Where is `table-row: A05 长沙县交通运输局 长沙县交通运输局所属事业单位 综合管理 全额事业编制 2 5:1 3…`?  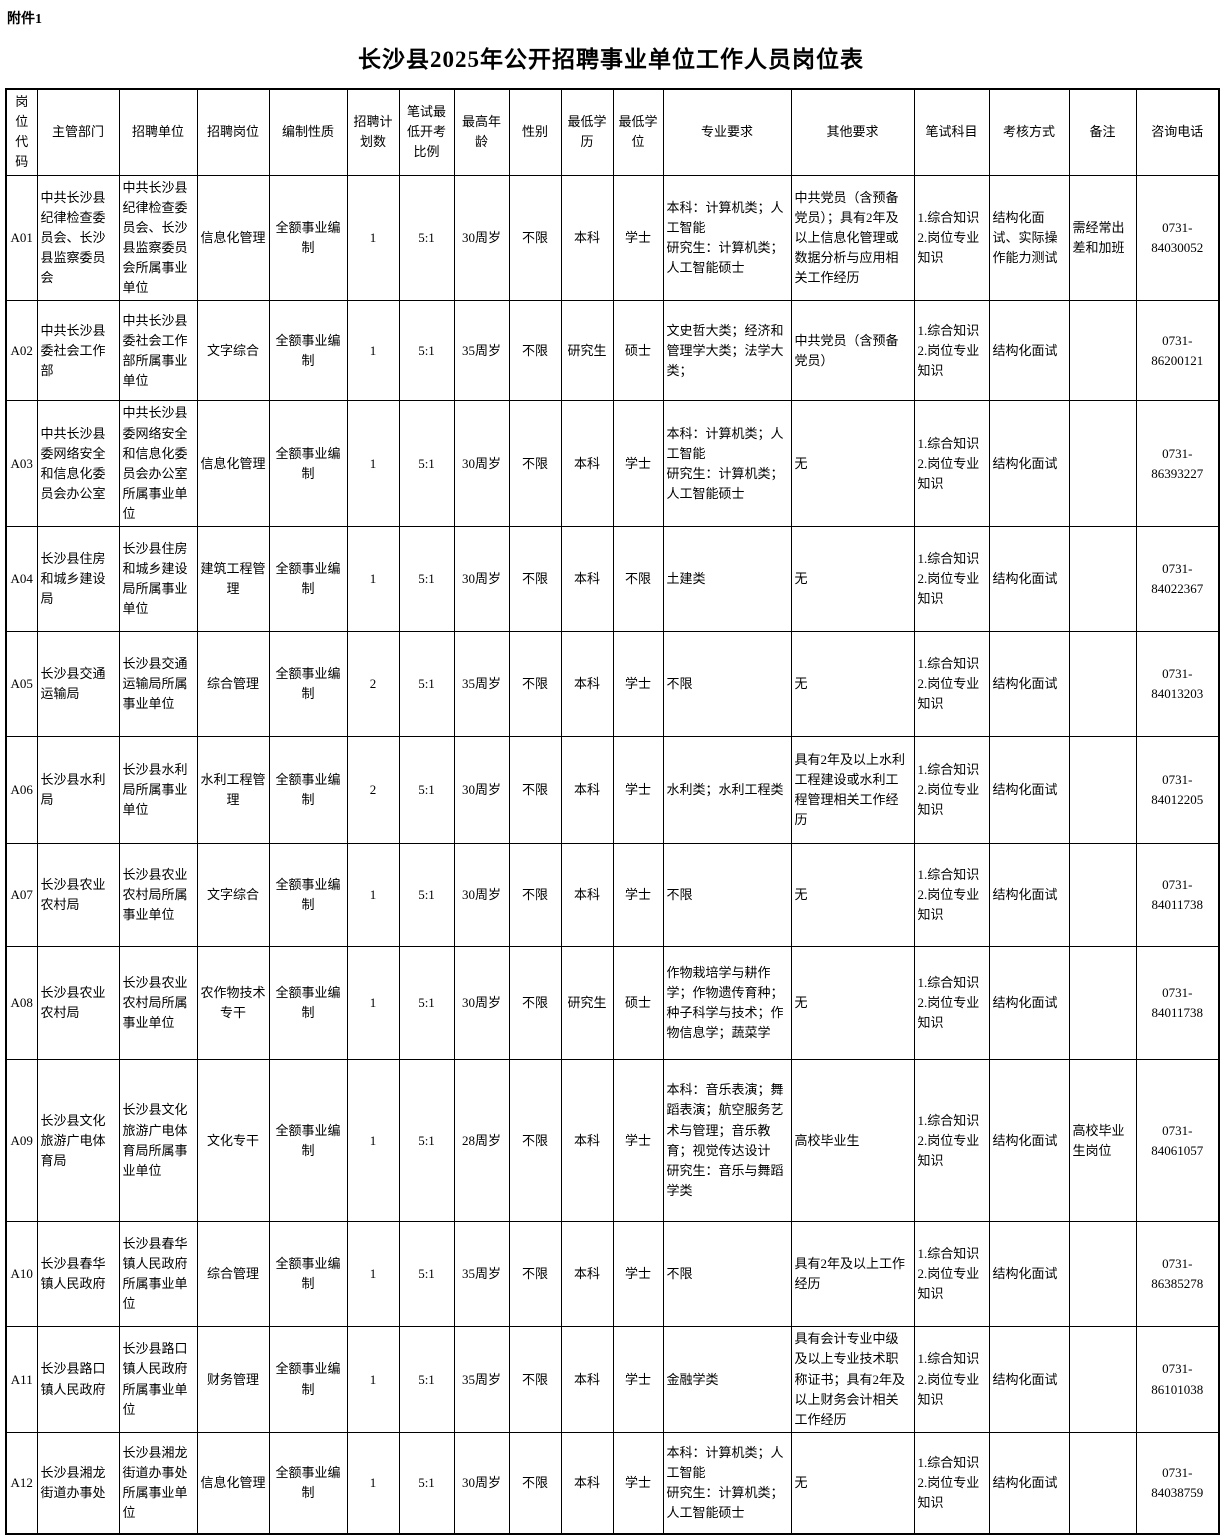
table-row: A05 长沙县交通运输局 长沙县交通运输局所属事业单位 综合管理 全额事业编制 2 5:1 3… is located at coordinates (612, 684).